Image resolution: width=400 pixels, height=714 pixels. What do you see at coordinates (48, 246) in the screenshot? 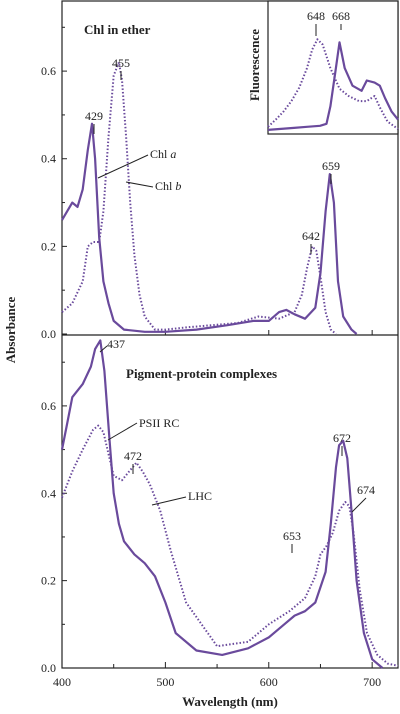
I see `top-y-tick-label: 0.2` at bounding box center [48, 246].